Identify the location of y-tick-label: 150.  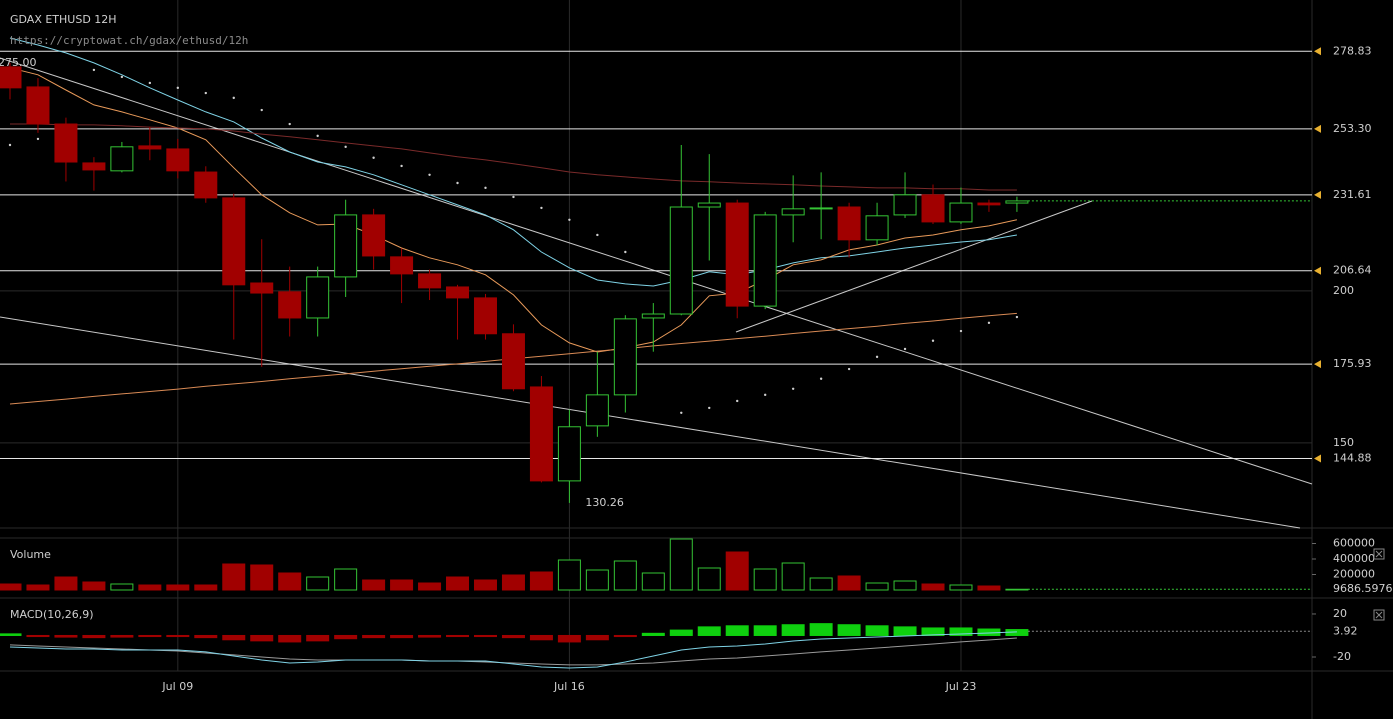
(1343, 442).